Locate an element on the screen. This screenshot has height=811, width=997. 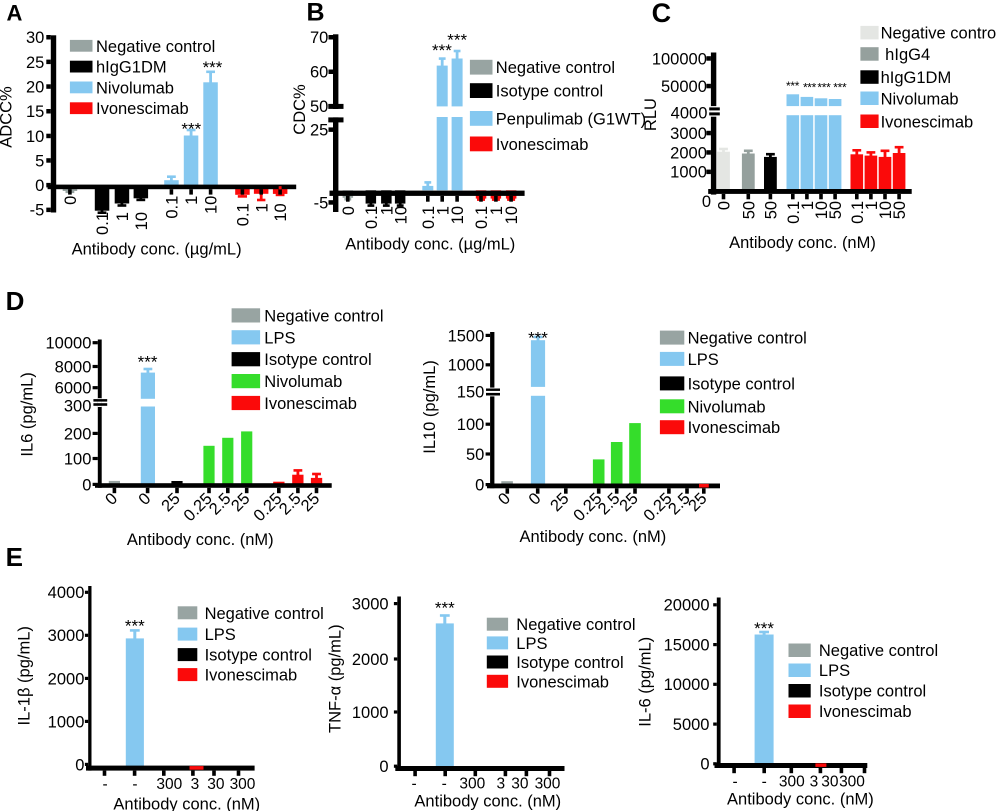
svg-text: 200 is located at coordinates (78, 434).